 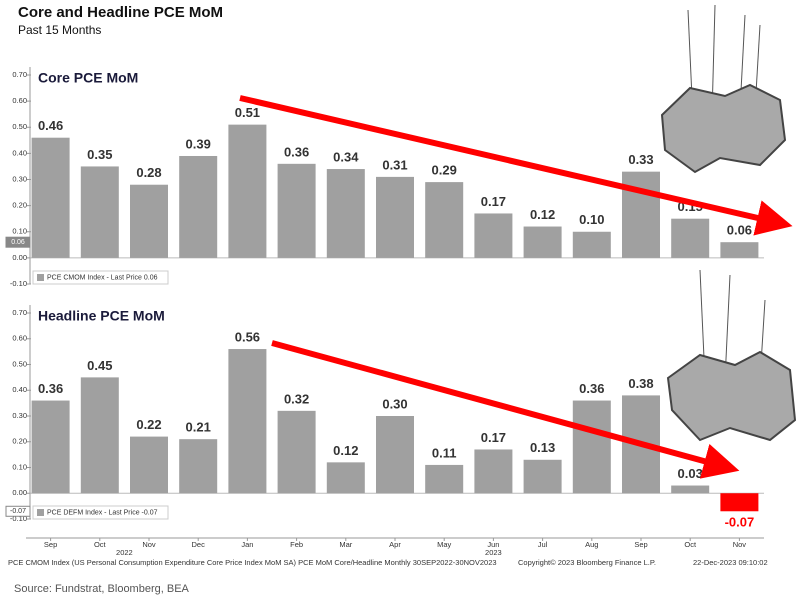 What do you see at coordinates (199, 544) in the screenshot?
I see `x-tick-label: Dec` at bounding box center [199, 544].